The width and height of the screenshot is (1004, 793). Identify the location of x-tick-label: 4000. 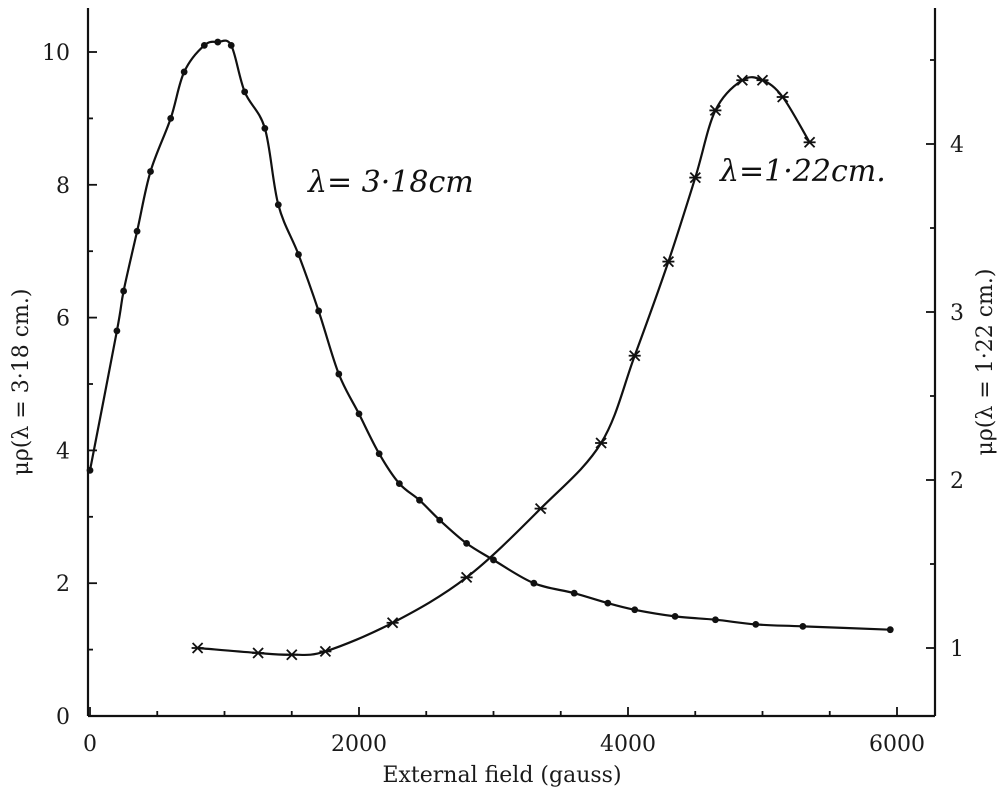
(628, 744).